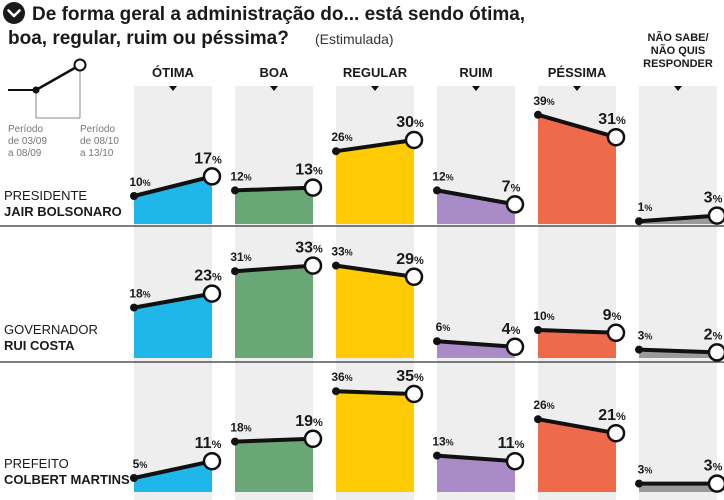 This screenshot has height=500, width=724. Describe the element at coordinates (577, 72) in the screenshot. I see `header-pessima: PÉSSIMA` at that location.